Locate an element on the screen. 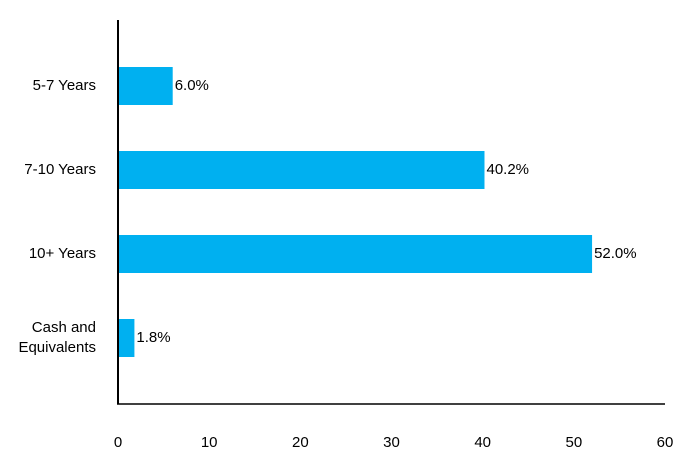 The height and width of the screenshot is (473, 696). x-tick-label-4: 40 is located at coordinates (482, 442).